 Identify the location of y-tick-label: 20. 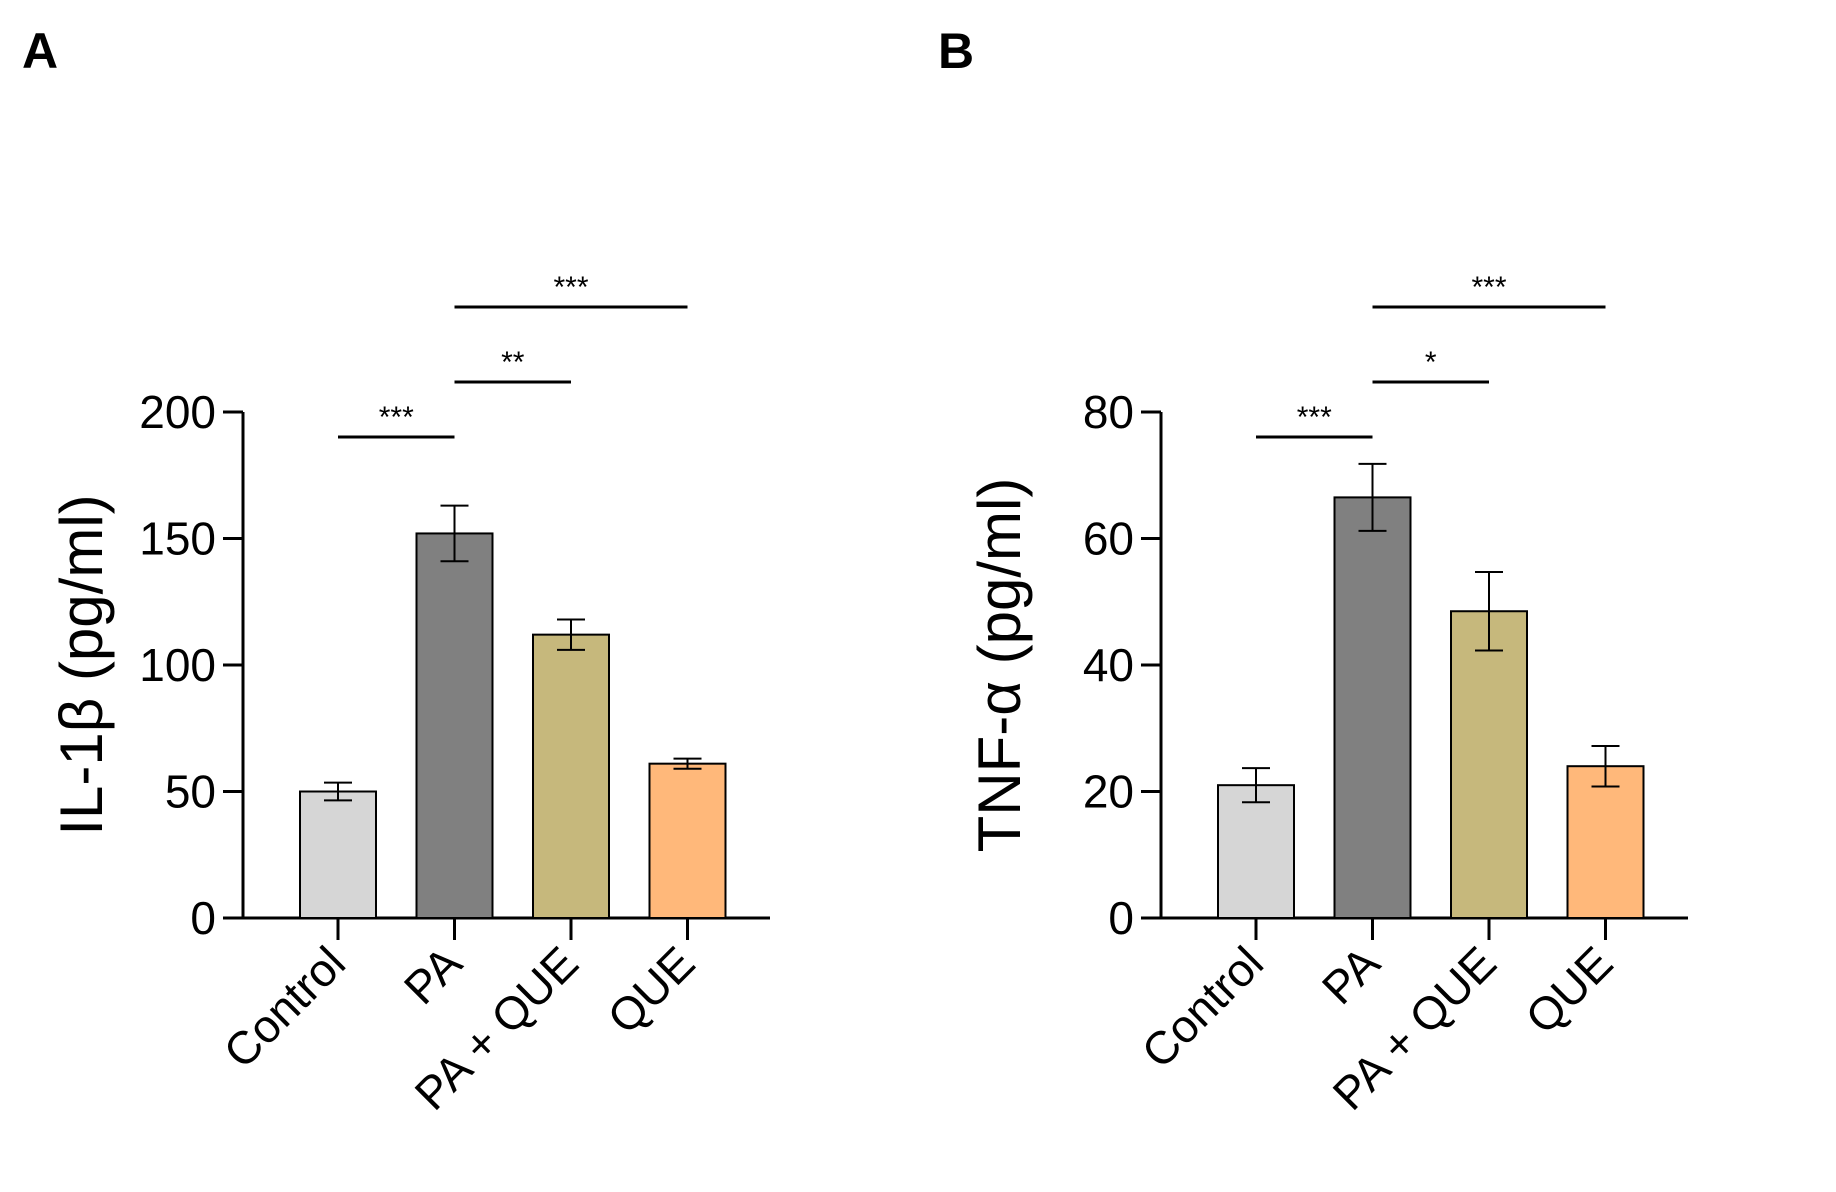
(1108, 792).